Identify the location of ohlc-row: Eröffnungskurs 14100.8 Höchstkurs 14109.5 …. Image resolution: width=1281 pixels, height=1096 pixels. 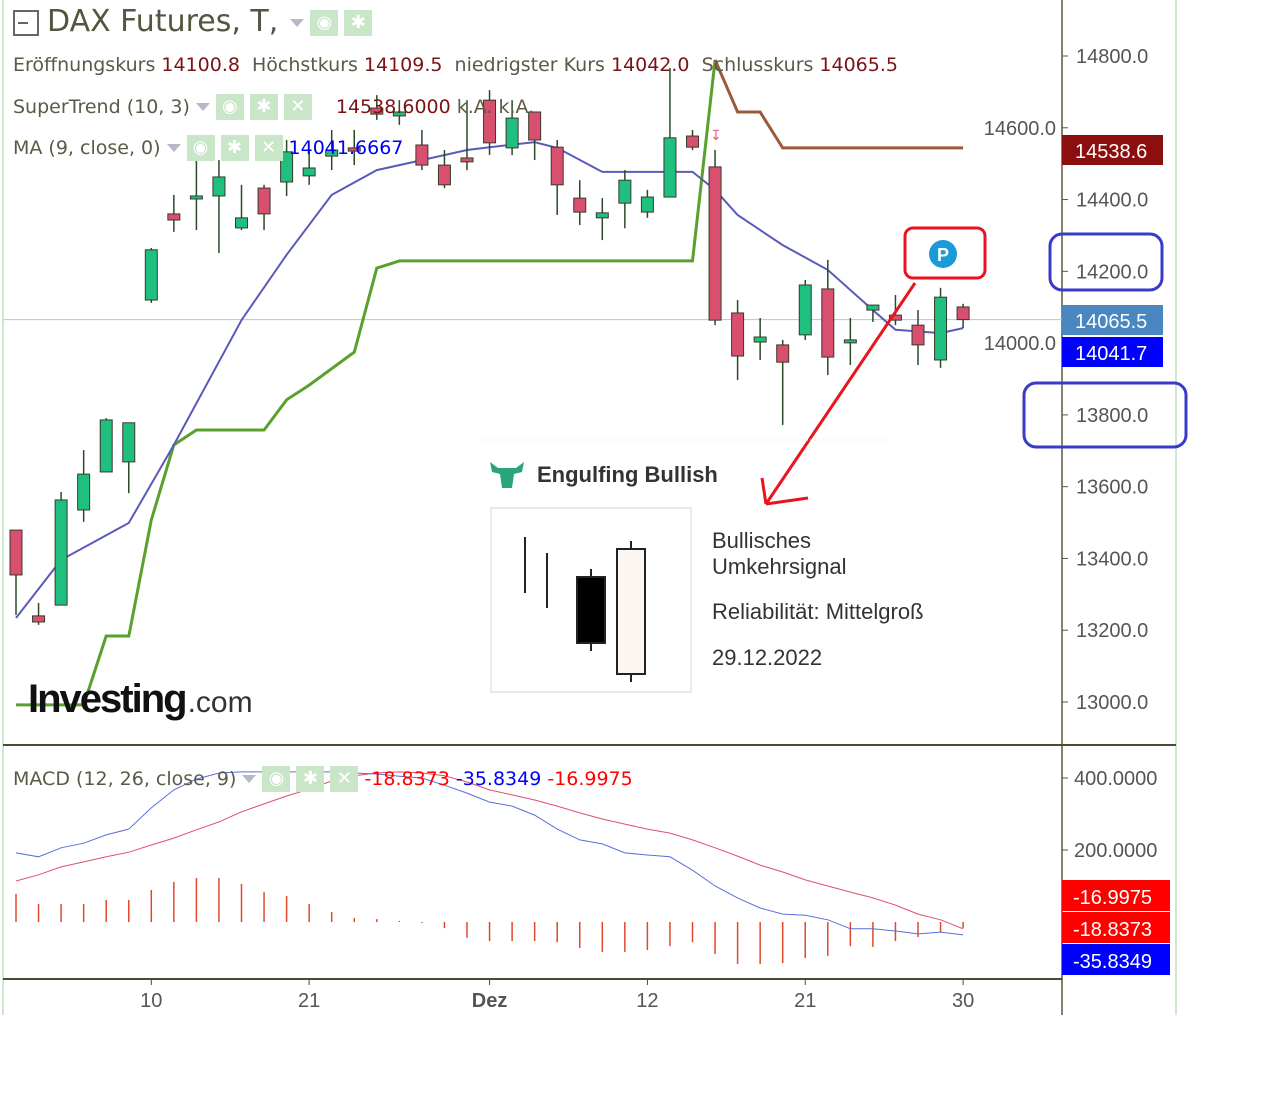
(458, 65).